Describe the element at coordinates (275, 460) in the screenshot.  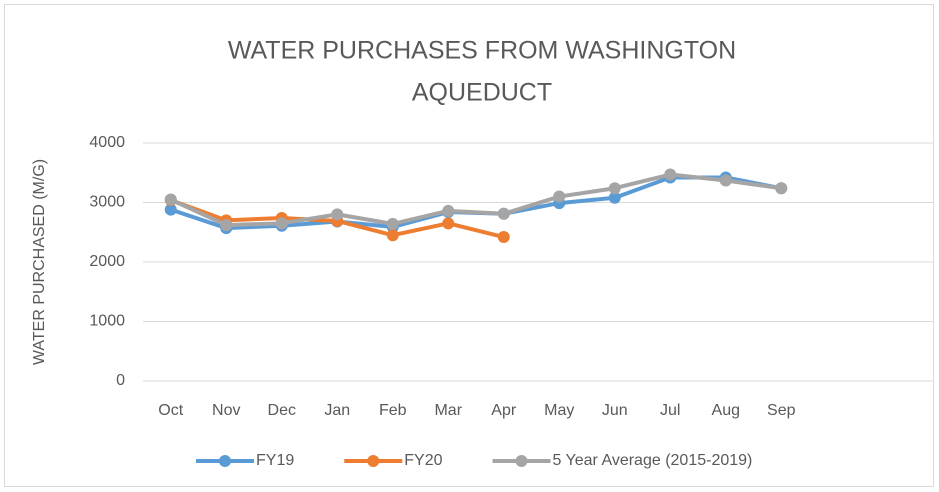
I see `legend-label: FY19` at that location.